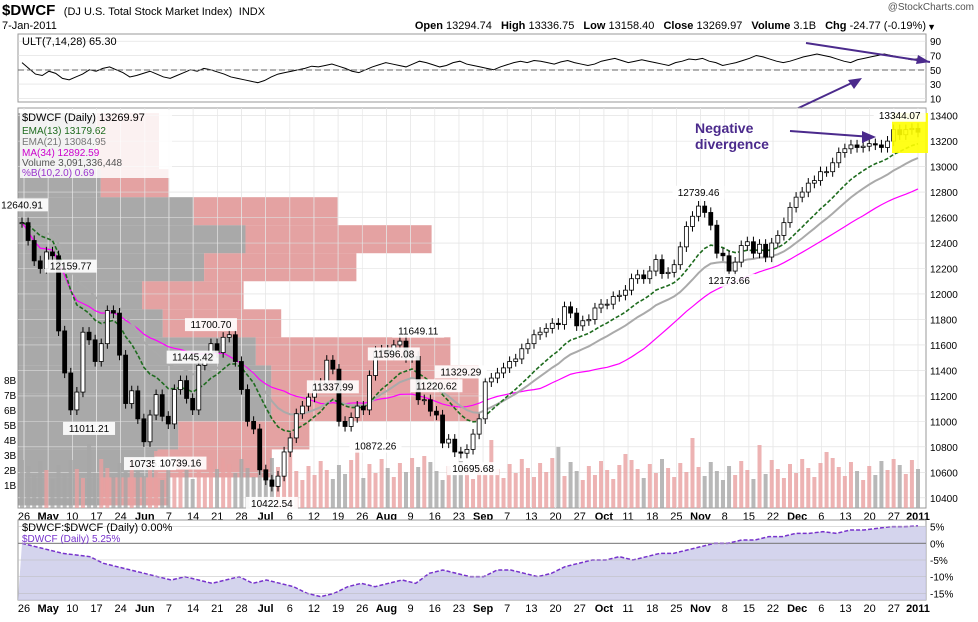 The width and height of the screenshot is (978, 622). Describe the element at coordinates (332, 387) in the screenshot. I see `price-annotation: 11337.99` at that location.